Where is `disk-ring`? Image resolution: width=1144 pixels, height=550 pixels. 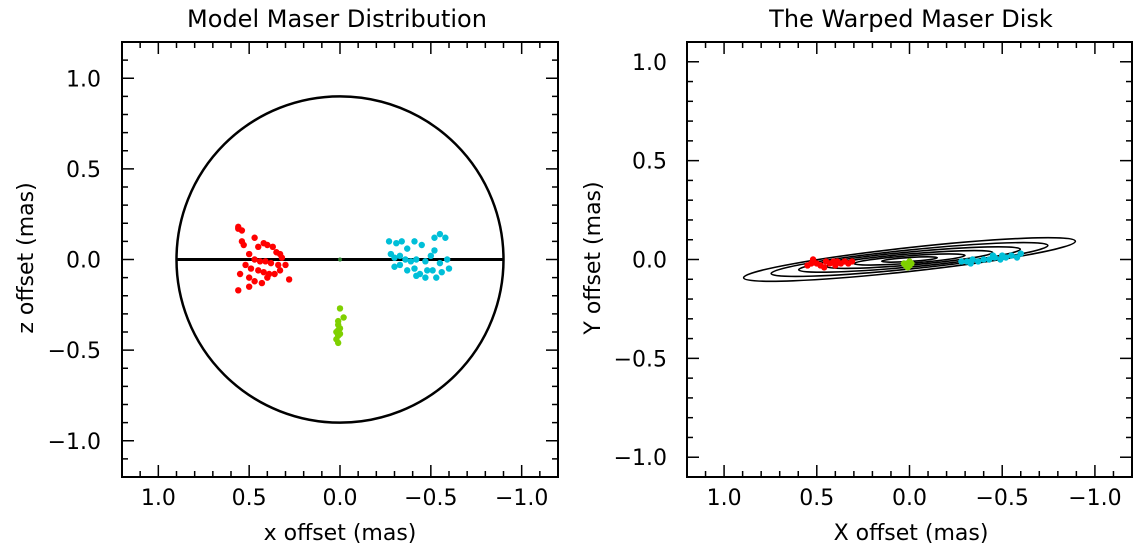 disk-ring is located at coordinates (909, 259).